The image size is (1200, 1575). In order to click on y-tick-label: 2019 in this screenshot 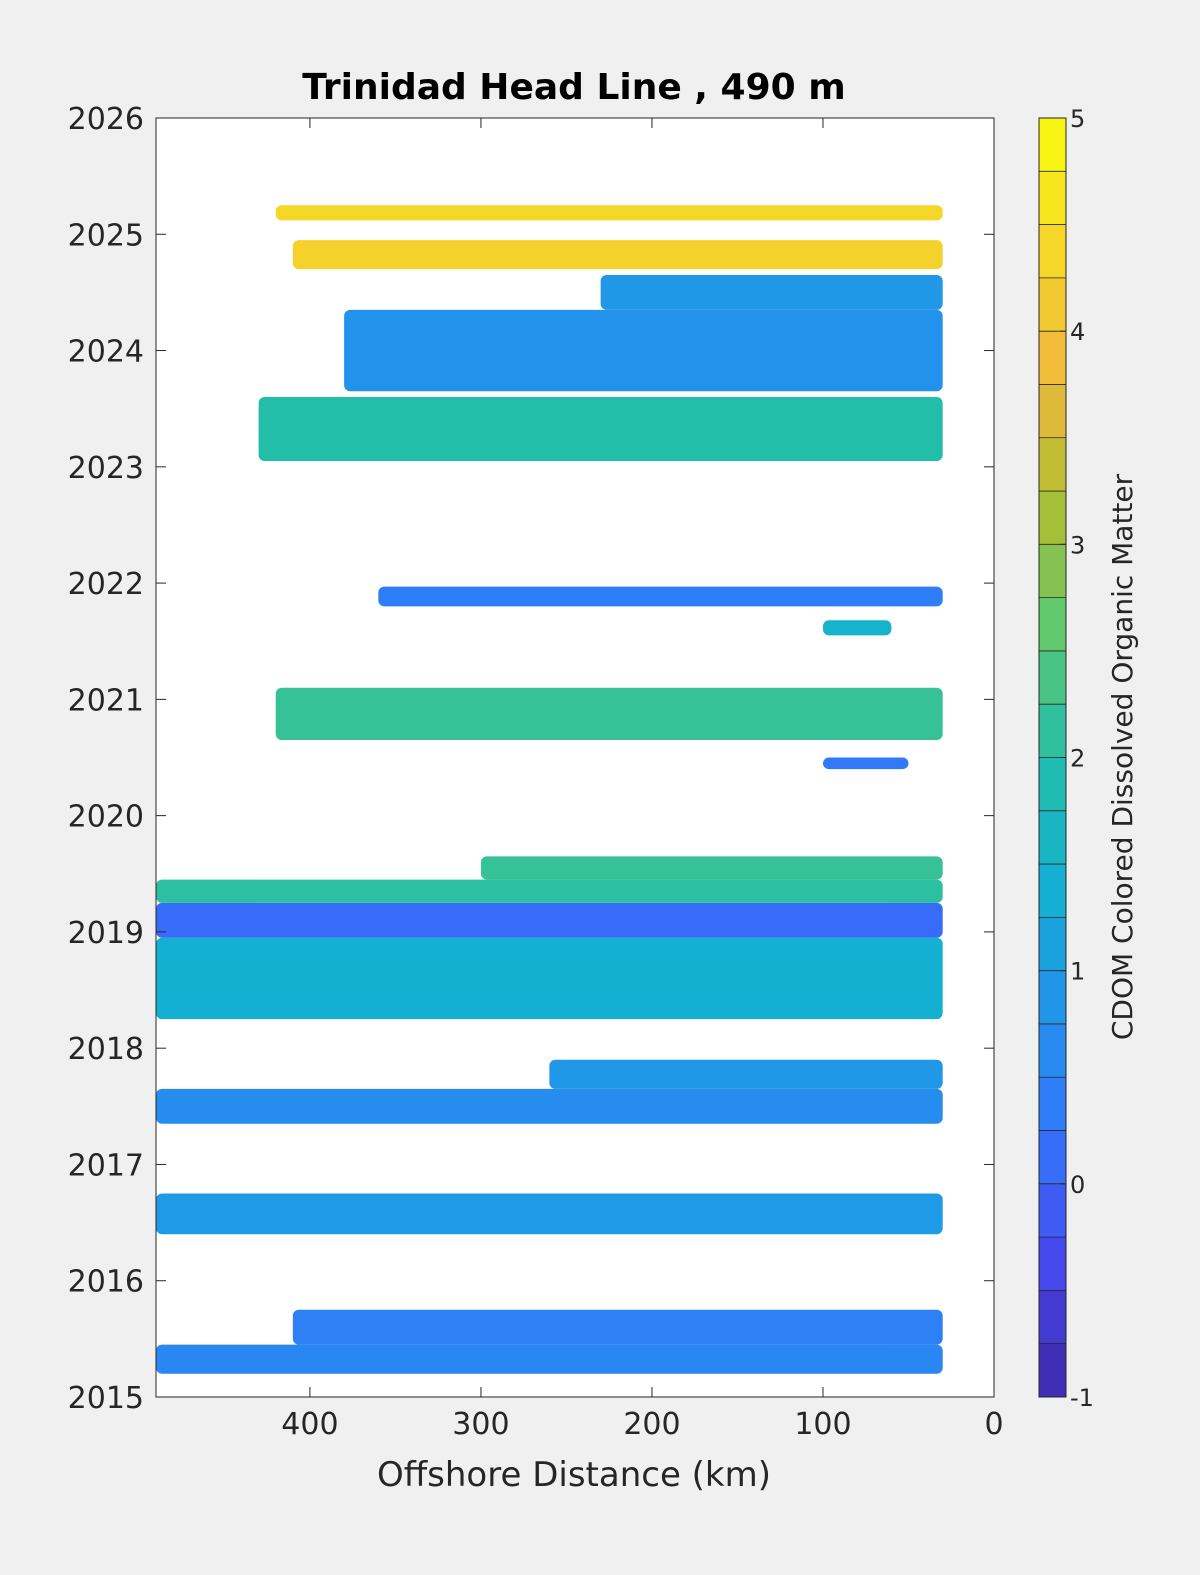, I will do `click(106, 933)`.